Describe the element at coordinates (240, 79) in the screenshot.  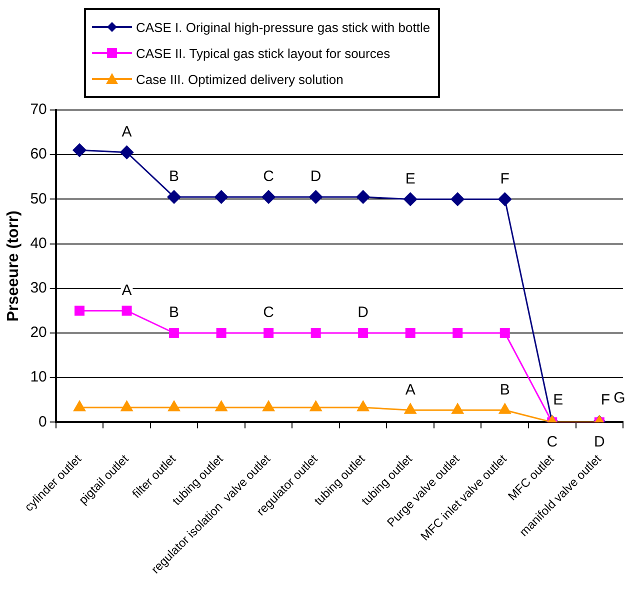
I see `legend-label: Case III. Optimized delivery solution` at that location.